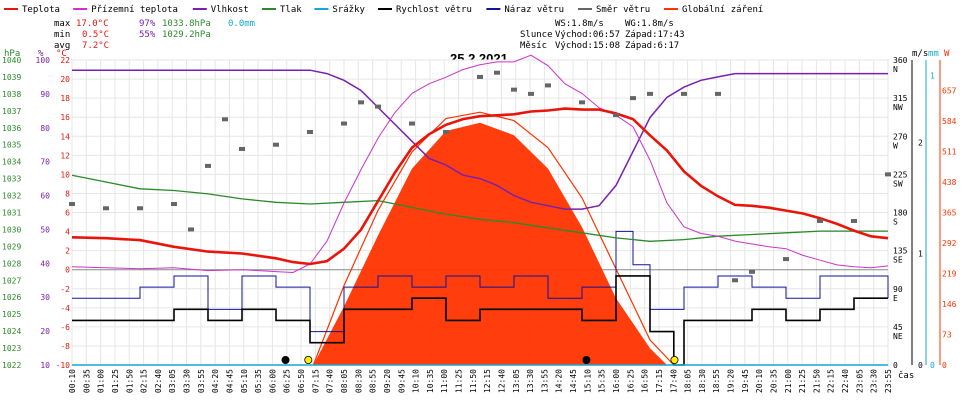  I want to click on y-tick-wind-dir: 225, so click(900, 174).